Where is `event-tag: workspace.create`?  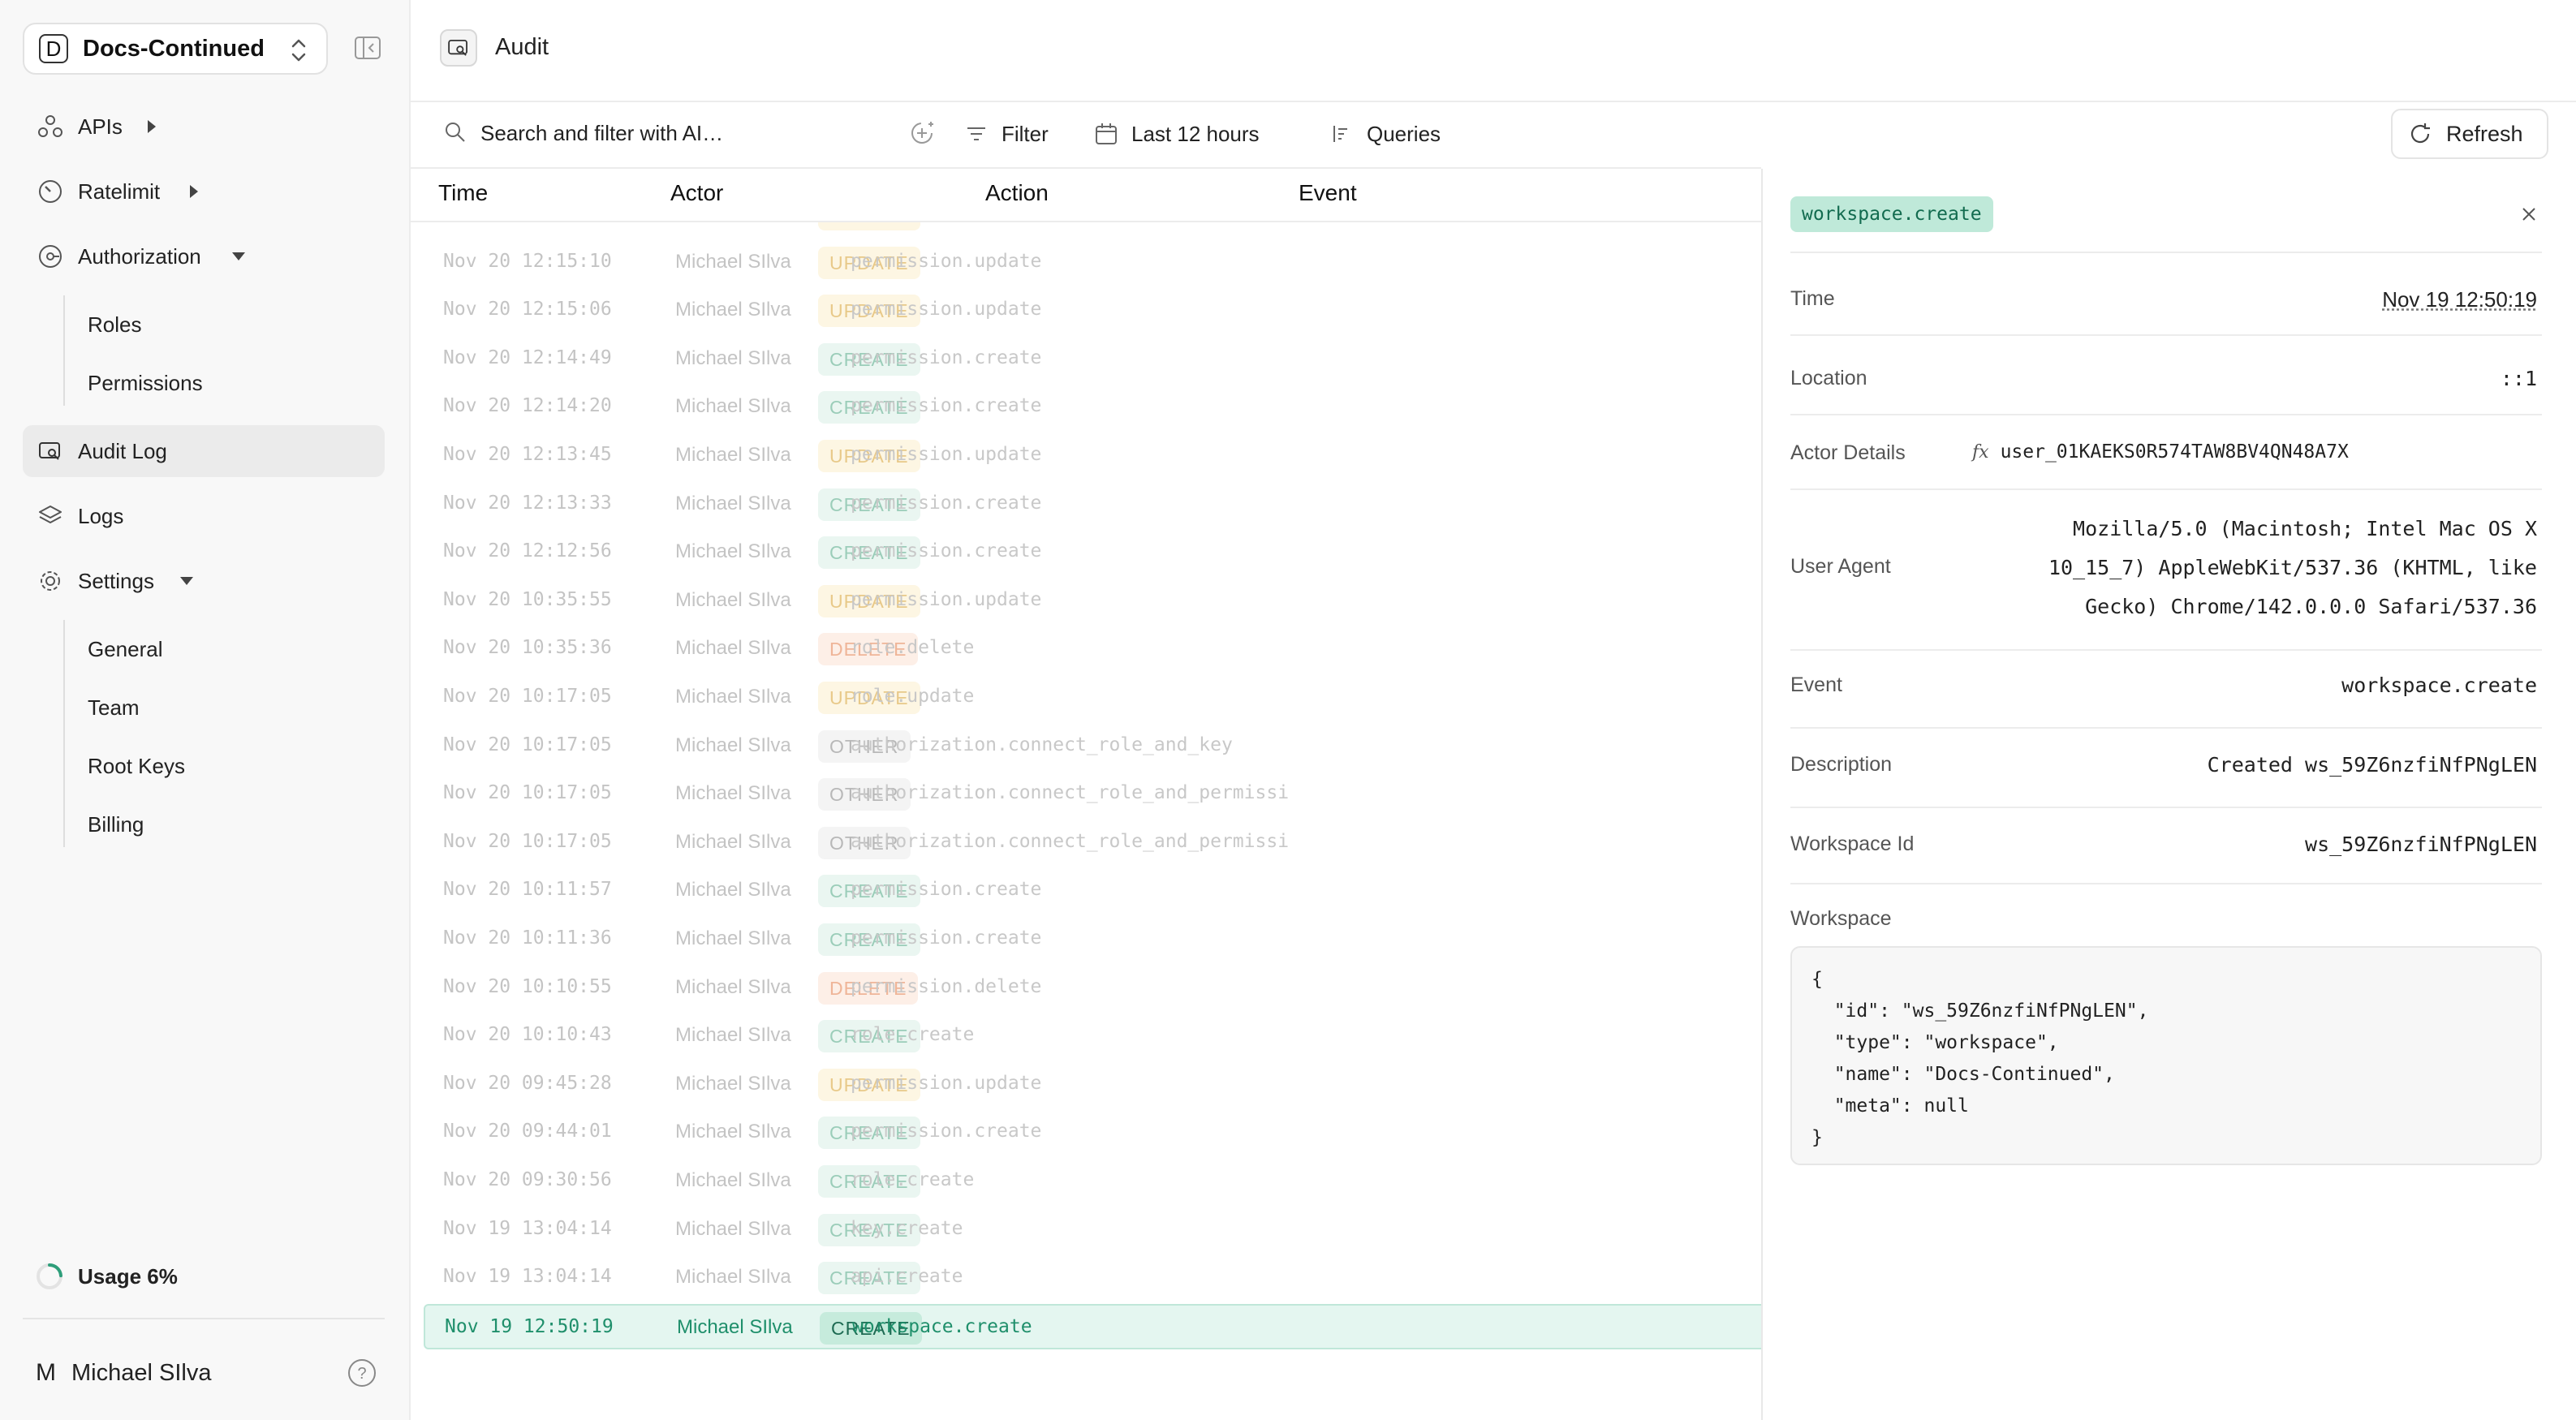
event-tag: workspace.create is located at coordinates (1891, 214).